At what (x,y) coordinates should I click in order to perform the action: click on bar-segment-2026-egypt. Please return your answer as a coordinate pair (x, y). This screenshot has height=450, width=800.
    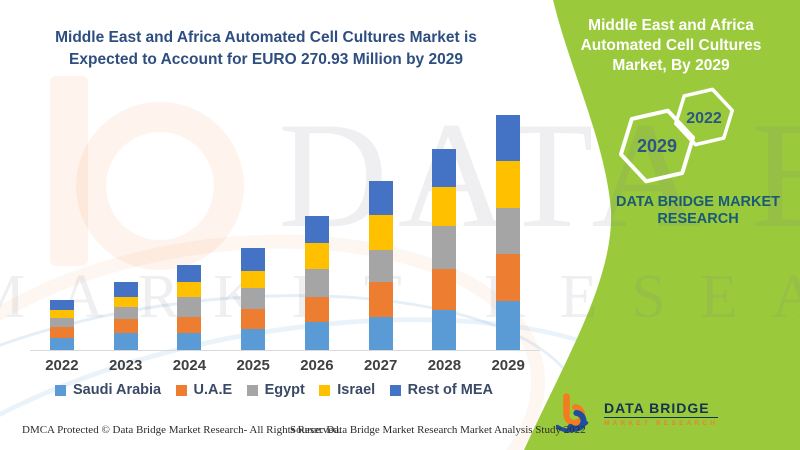
    Looking at the image, I should click on (316, 283).